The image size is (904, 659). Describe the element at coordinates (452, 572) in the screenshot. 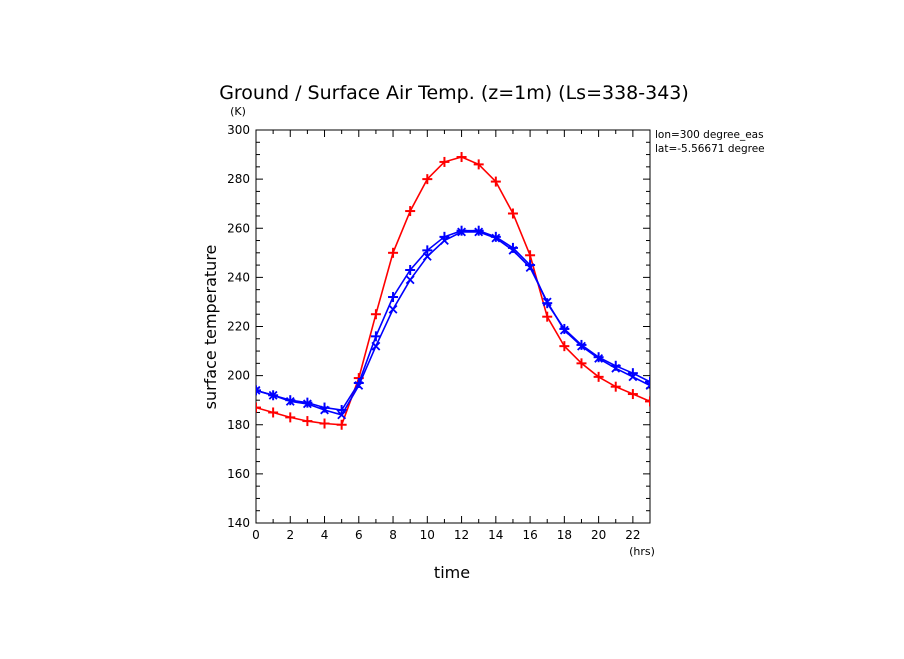

I see `x-axis-label: time` at that location.